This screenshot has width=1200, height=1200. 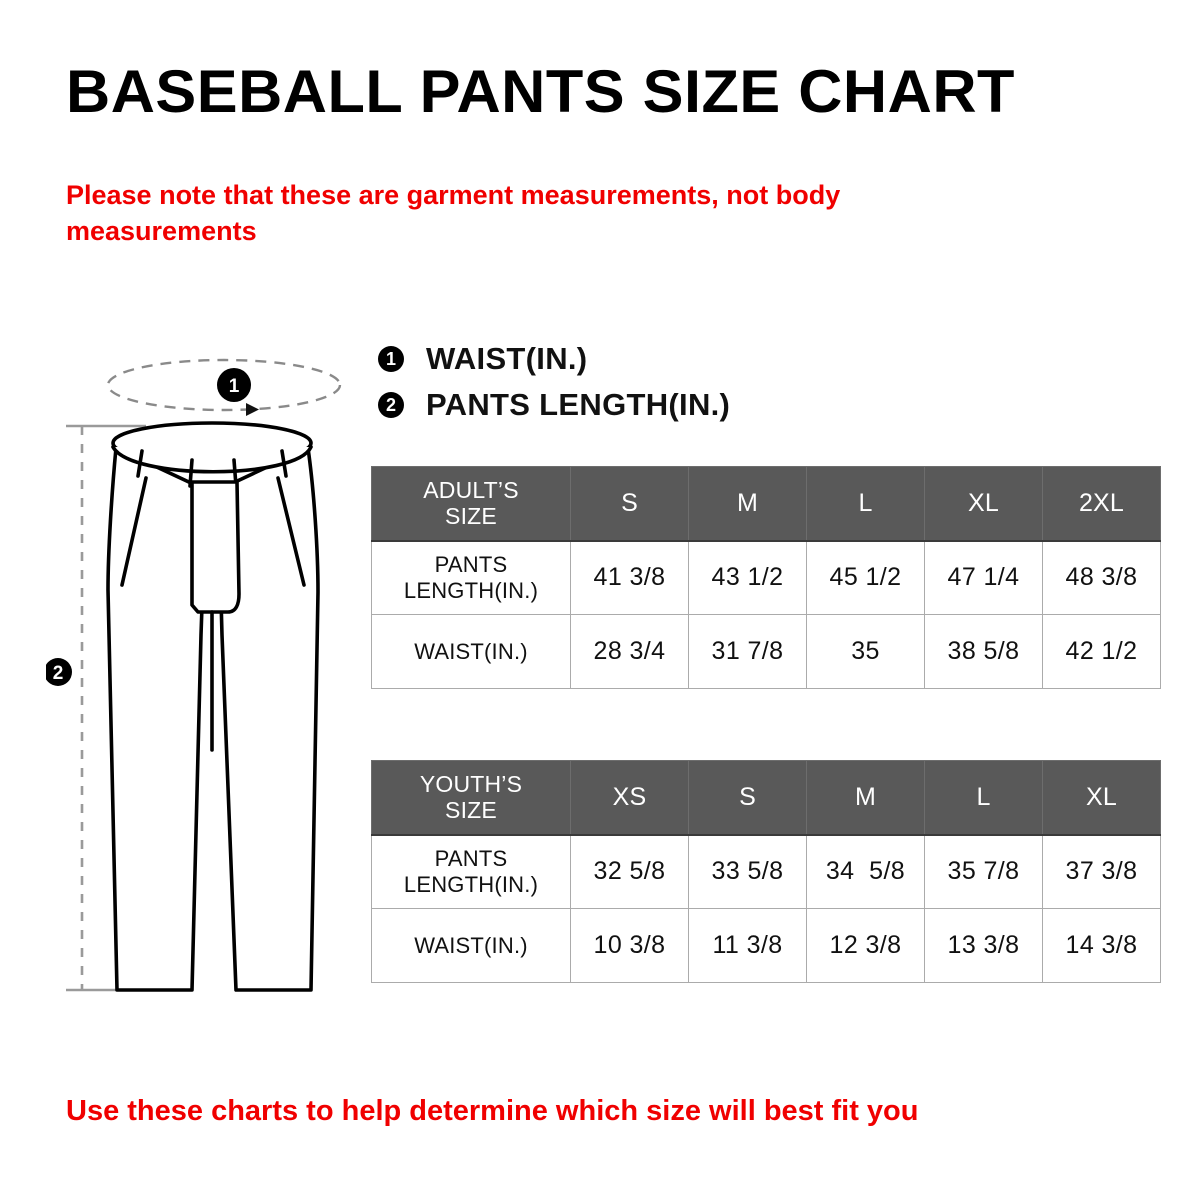 I want to click on youth-size-l: L, so click(x=983, y=798).